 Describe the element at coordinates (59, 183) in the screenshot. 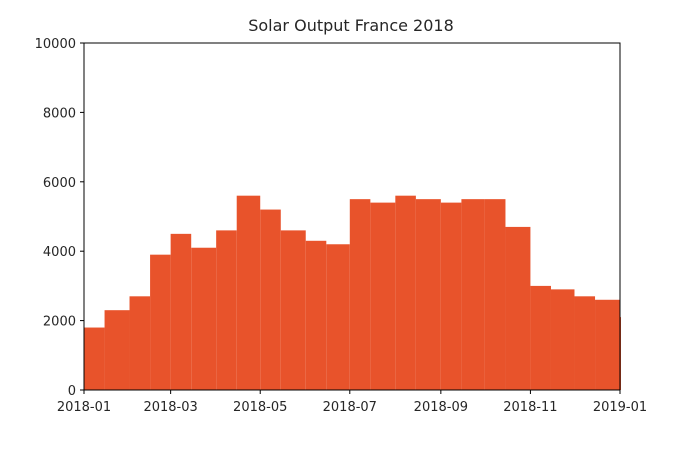

I see `y-tick-label: 6000` at that location.